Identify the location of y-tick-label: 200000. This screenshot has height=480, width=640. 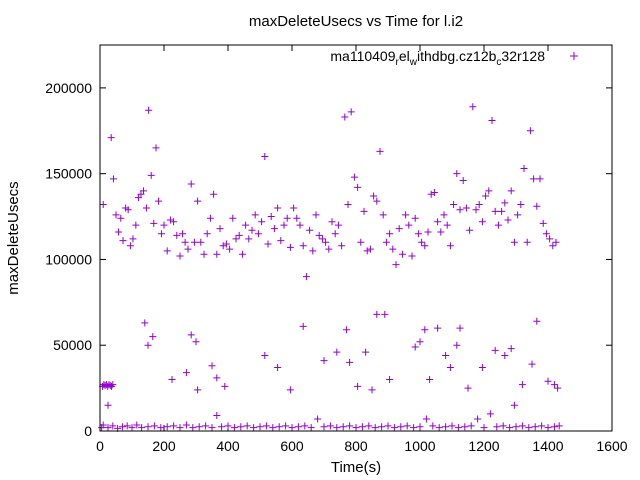
(68, 88).